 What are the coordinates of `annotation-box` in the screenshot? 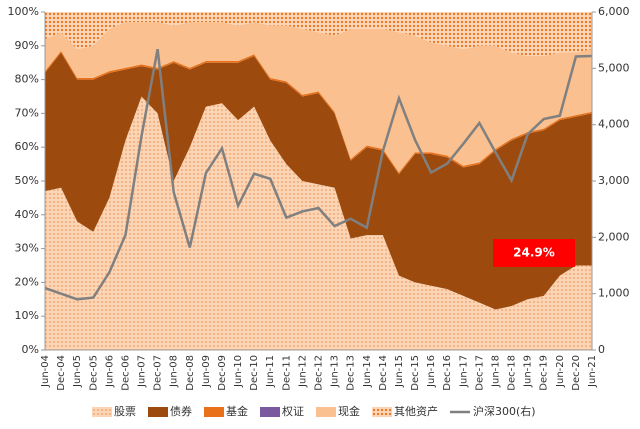 It's located at (534, 253).